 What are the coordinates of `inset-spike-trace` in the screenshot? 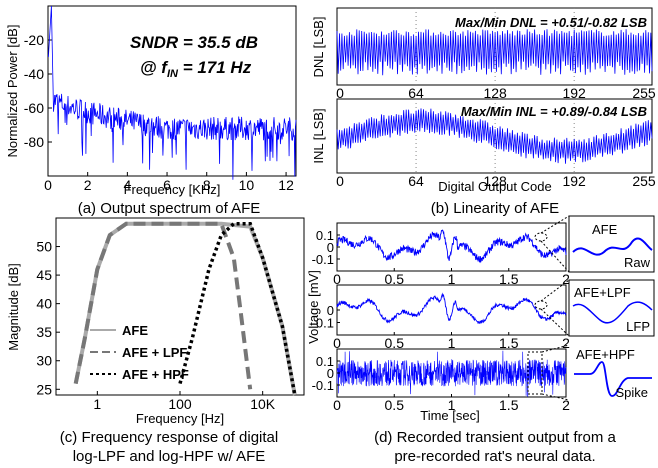 It's located at (613, 379).